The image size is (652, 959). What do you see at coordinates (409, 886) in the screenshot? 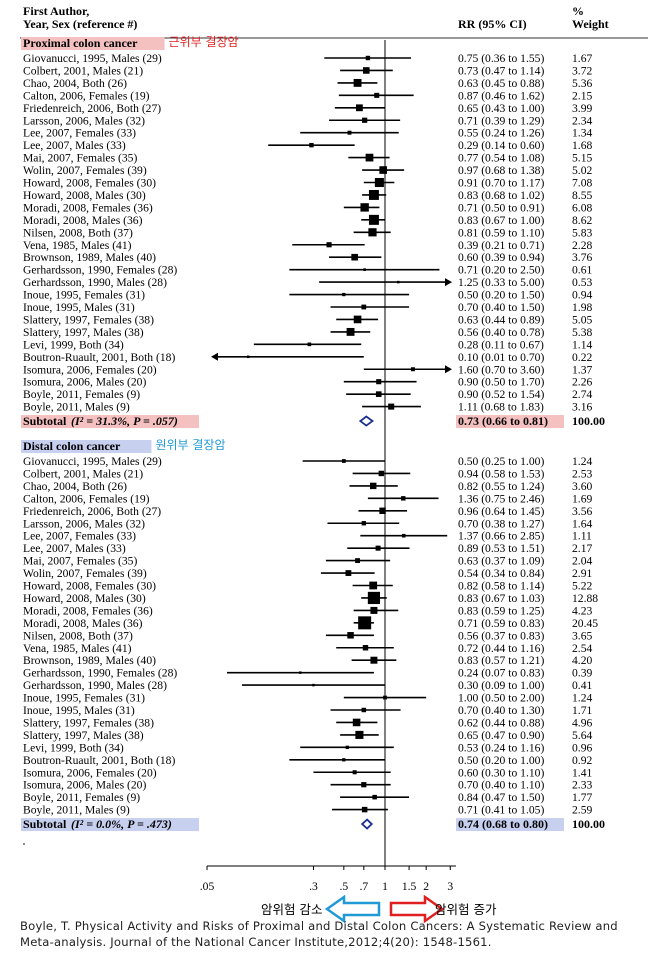
I see `x-tick-label: 1.5` at bounding box center [409, 886].